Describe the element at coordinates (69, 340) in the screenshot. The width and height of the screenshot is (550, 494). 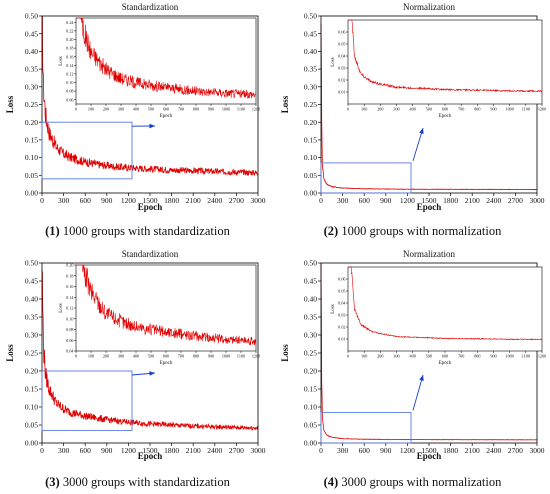
I see `inset-y-tick-label: 0.06` at that location.